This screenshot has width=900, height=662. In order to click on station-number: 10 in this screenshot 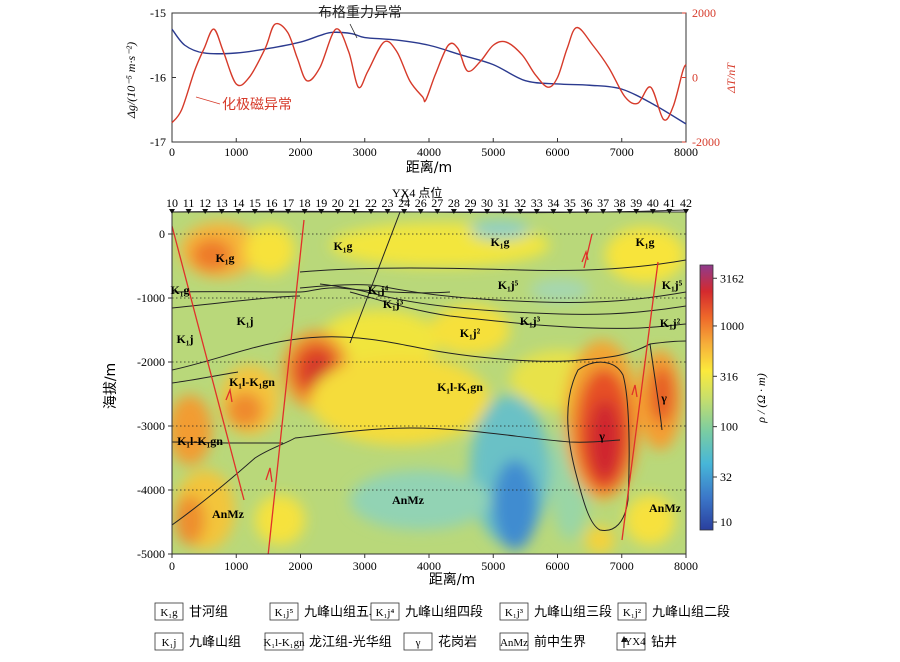, I will do `click(172, 203)`.